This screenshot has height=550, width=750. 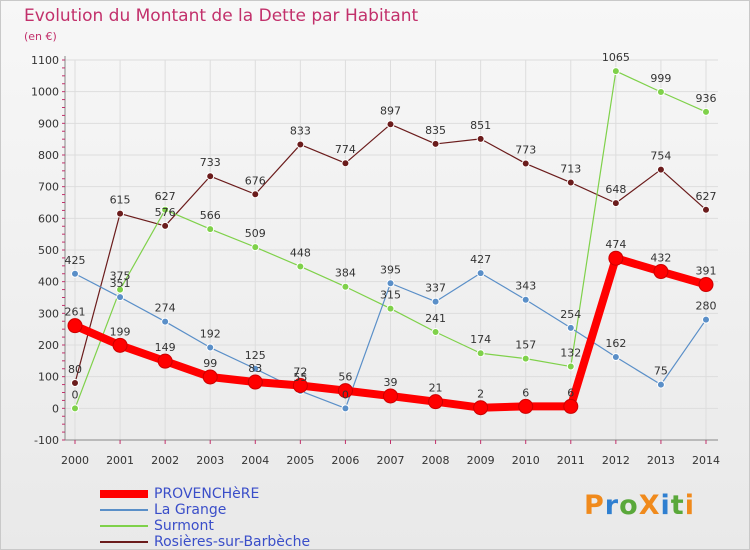 What do you see at coordinates (526, 460) in the screenshot?
I see `x-tick-label: 2010` at bounding box center [526, 460].